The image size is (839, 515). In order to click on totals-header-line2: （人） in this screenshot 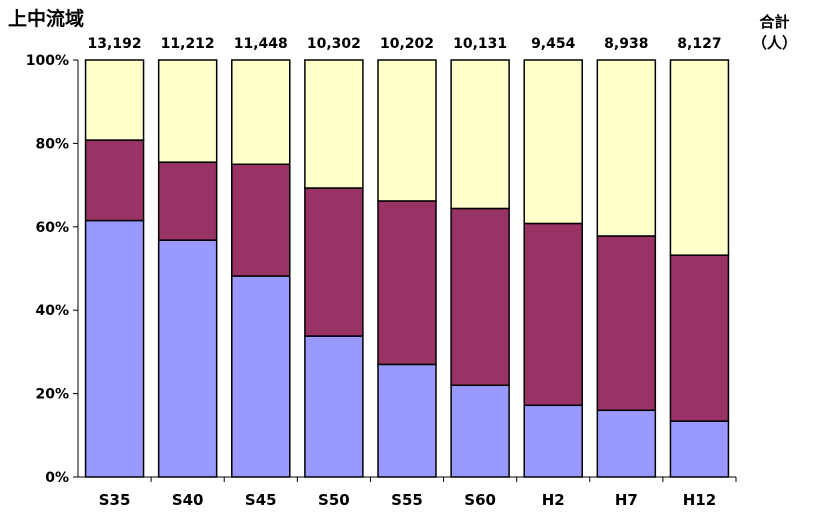, I will do `click(775, 43)`.